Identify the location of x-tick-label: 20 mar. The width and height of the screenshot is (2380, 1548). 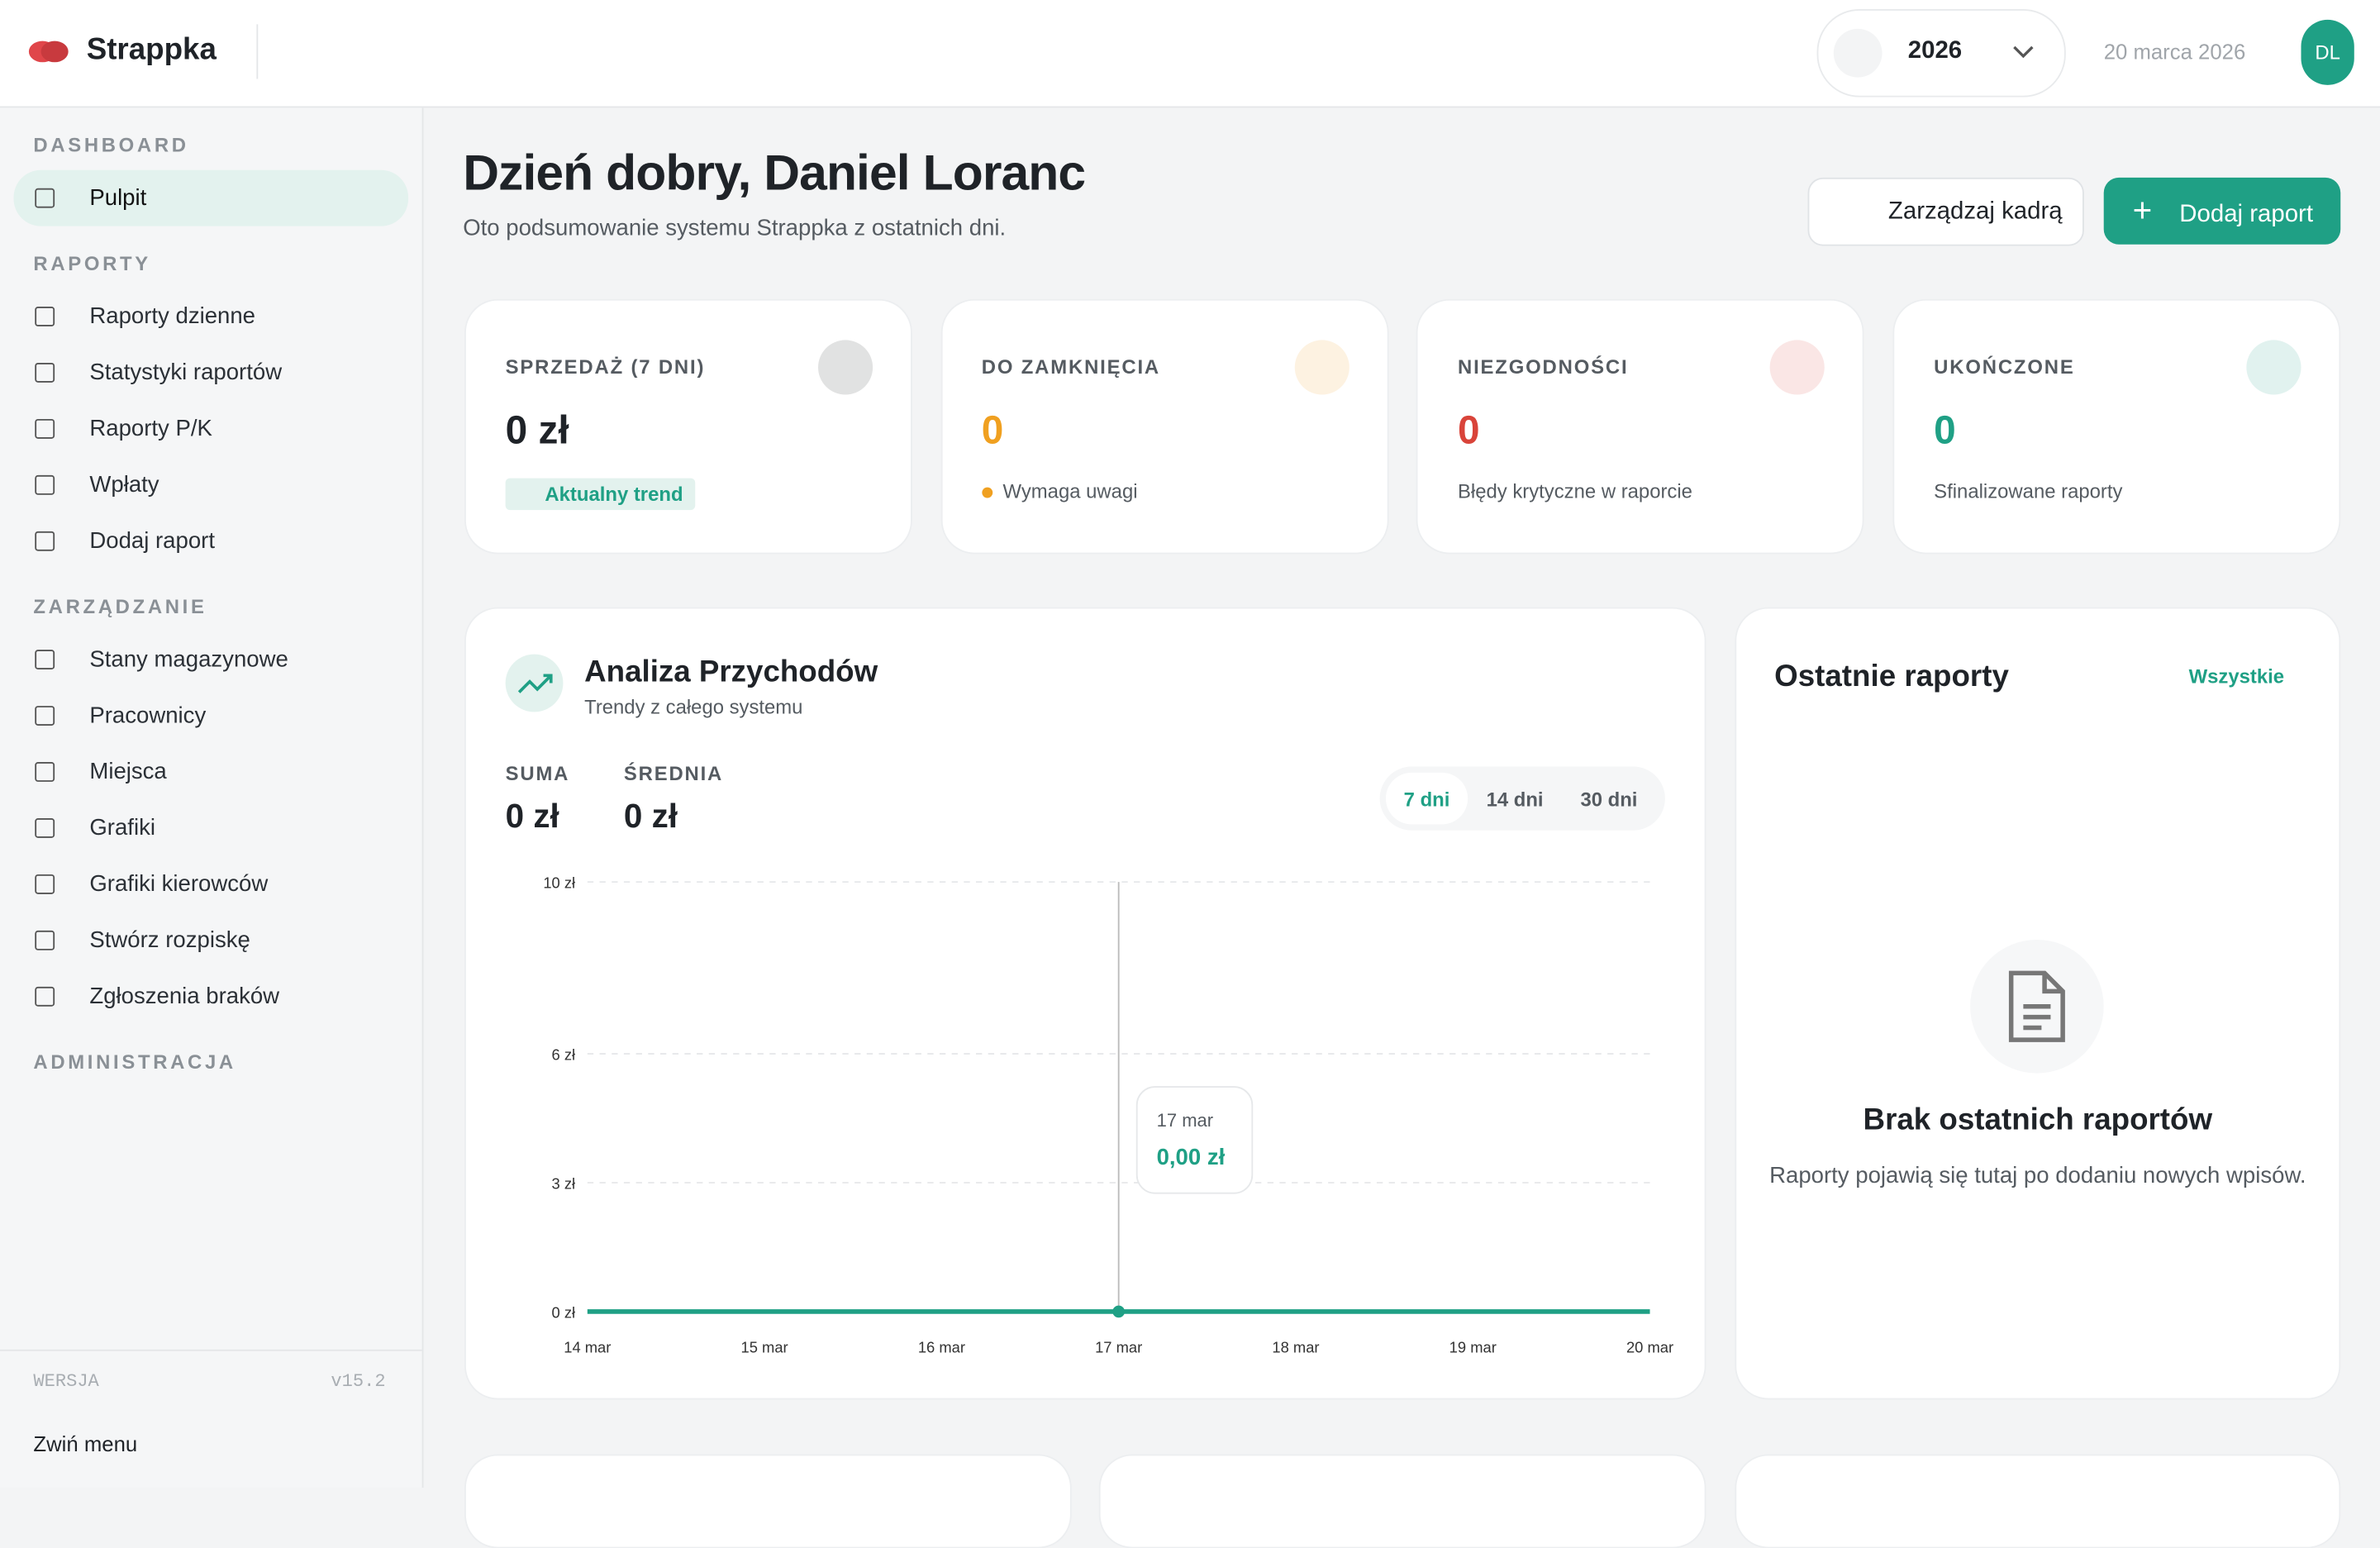
(1649, 1347).